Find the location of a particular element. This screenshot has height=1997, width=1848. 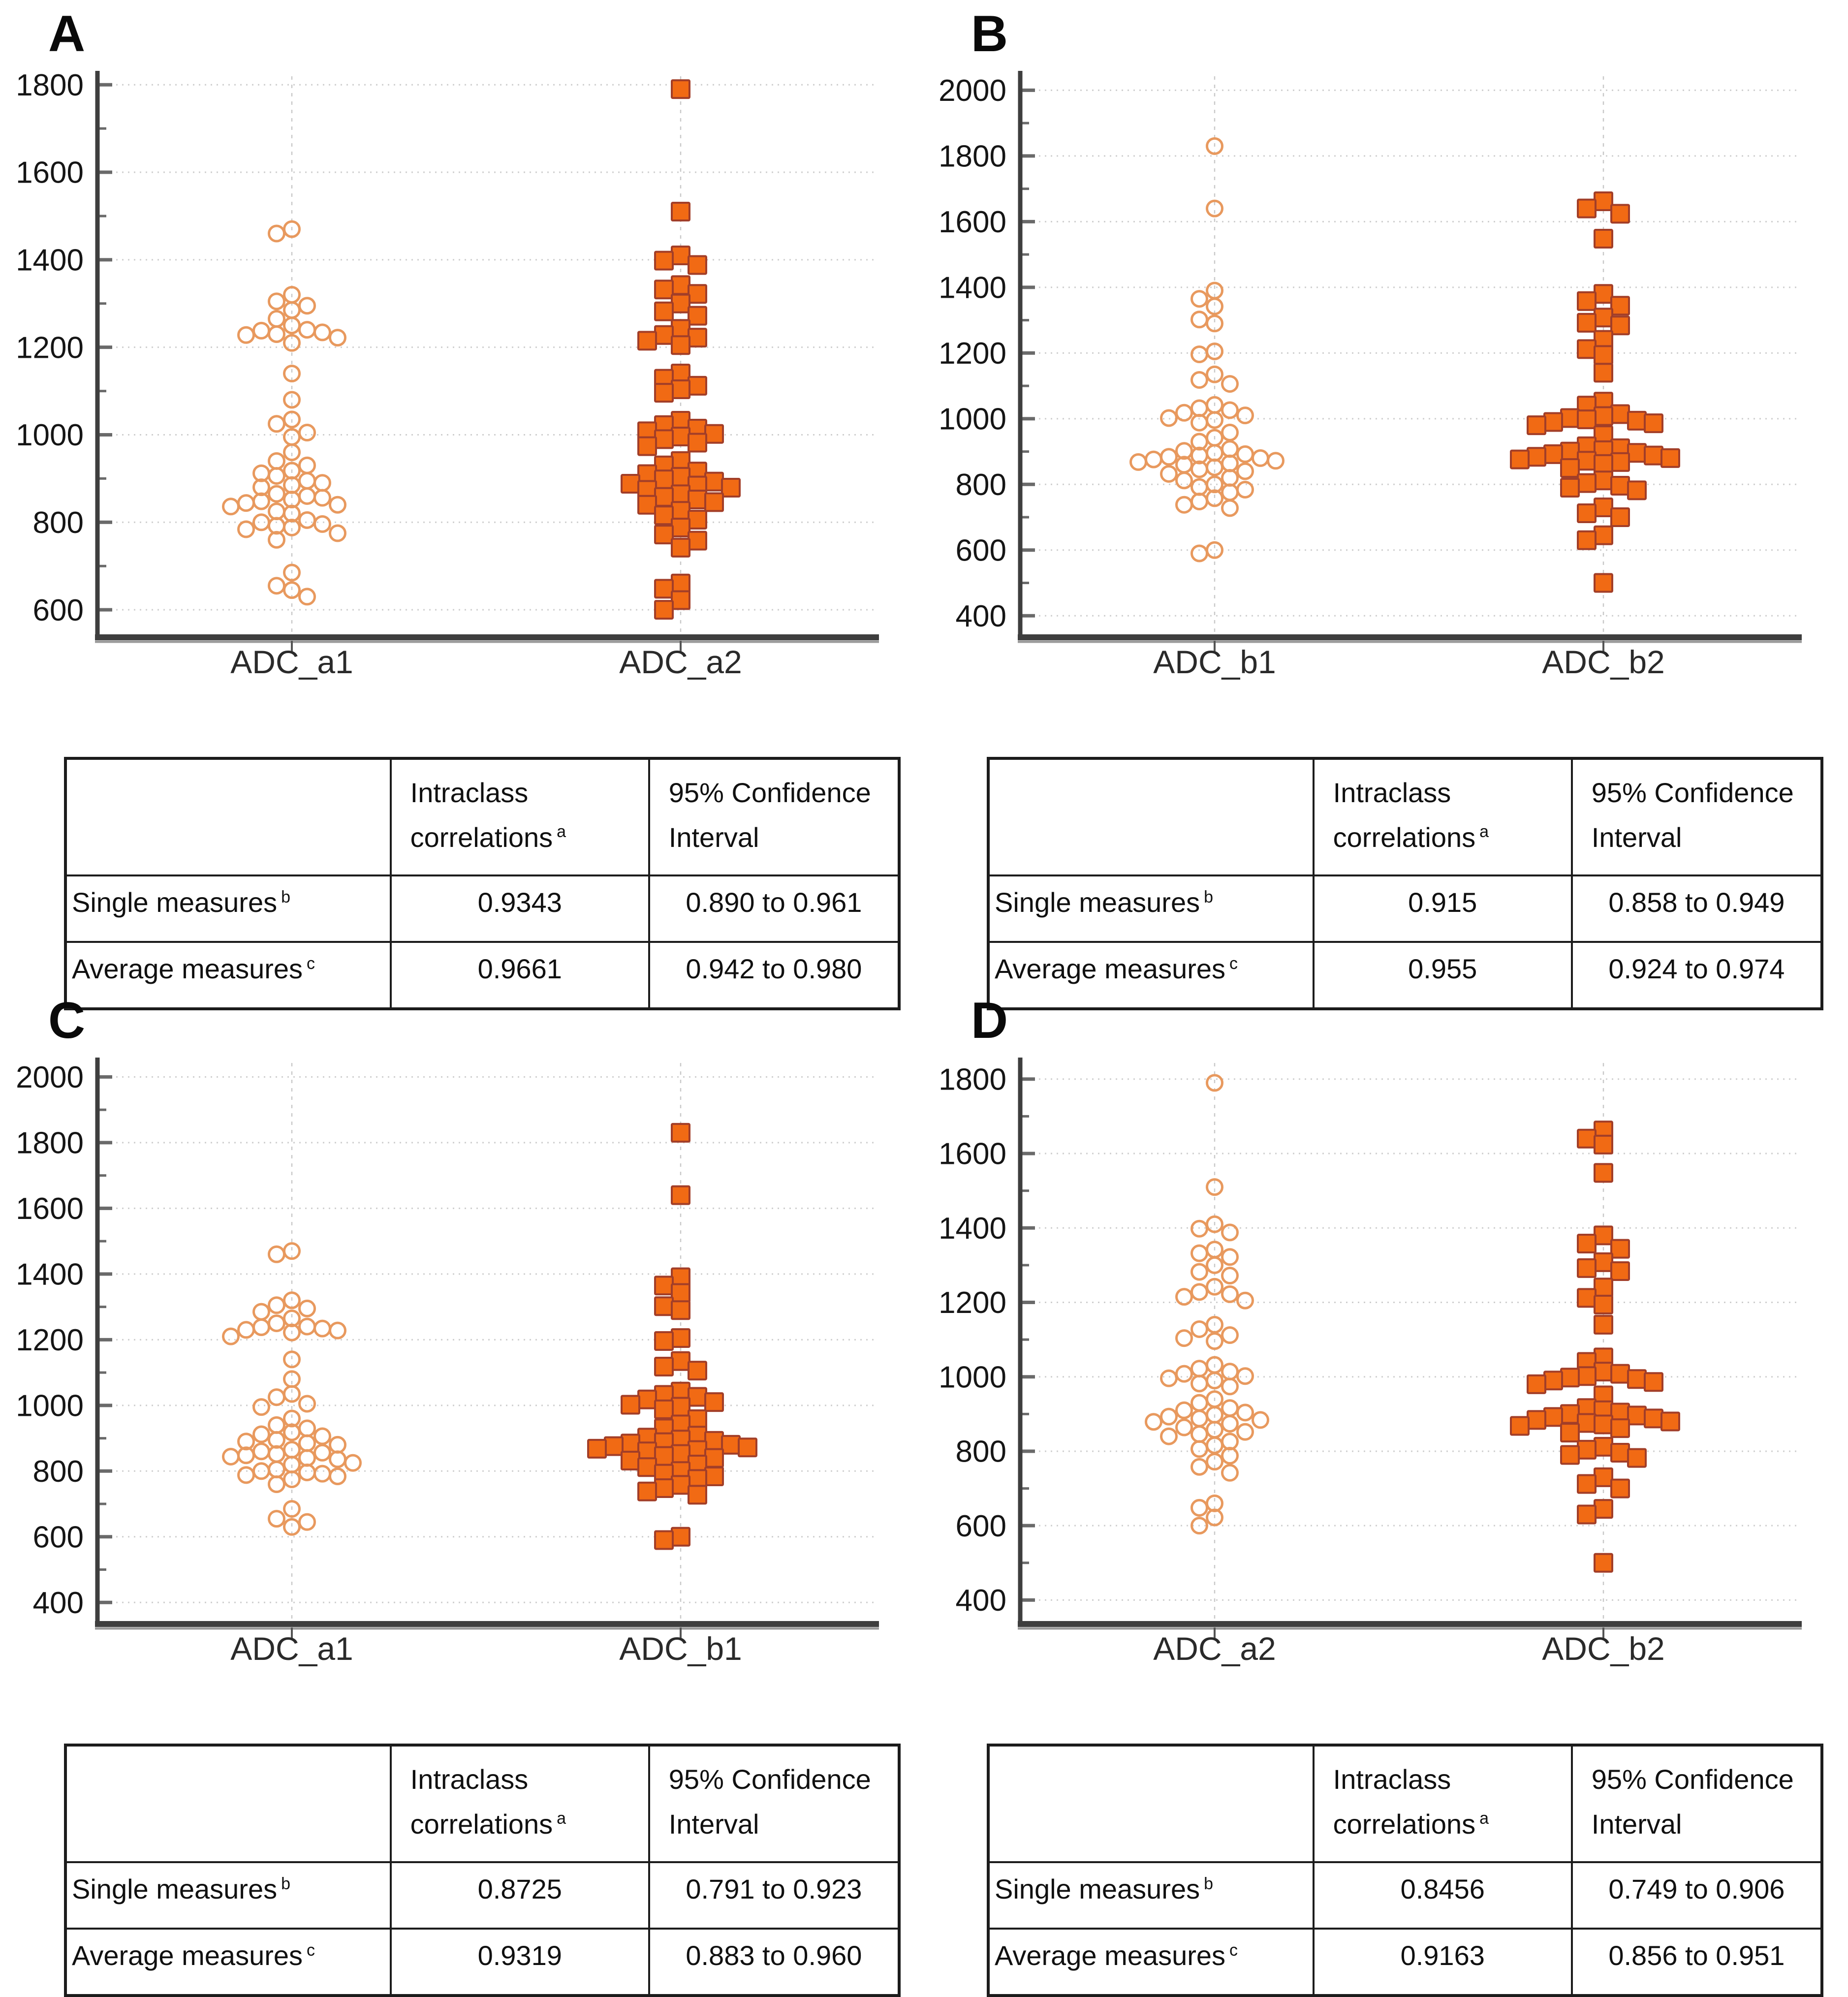

panel-letter: A is located at coordinates (67, 33).